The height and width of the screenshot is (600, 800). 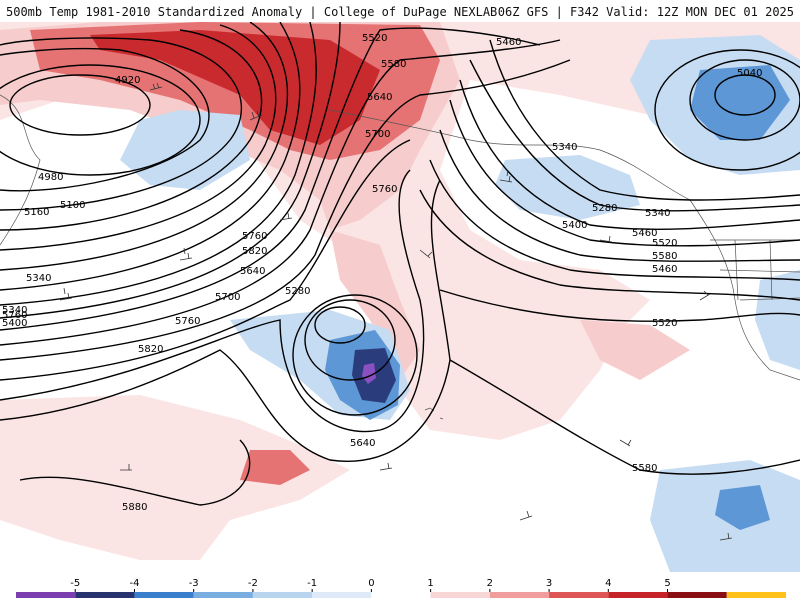 I want to click on colorbar-tick-label: 1, so click(x=430, y=583).